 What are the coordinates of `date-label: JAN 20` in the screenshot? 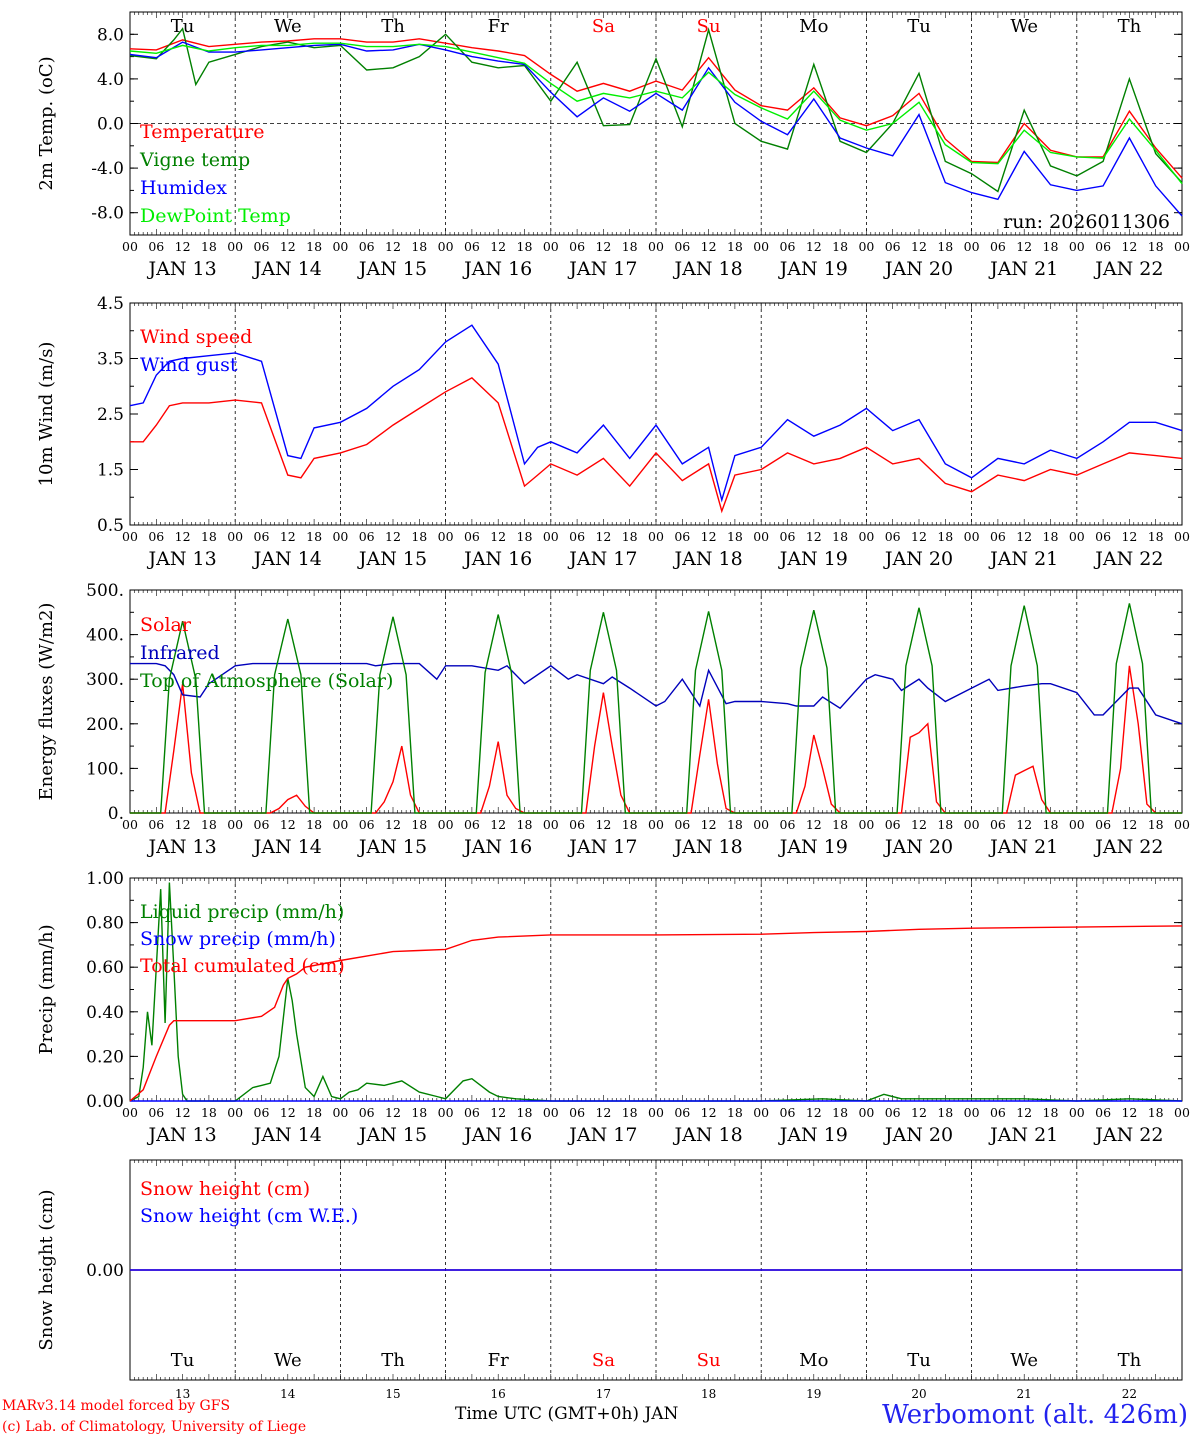 It's located at (918, 269).